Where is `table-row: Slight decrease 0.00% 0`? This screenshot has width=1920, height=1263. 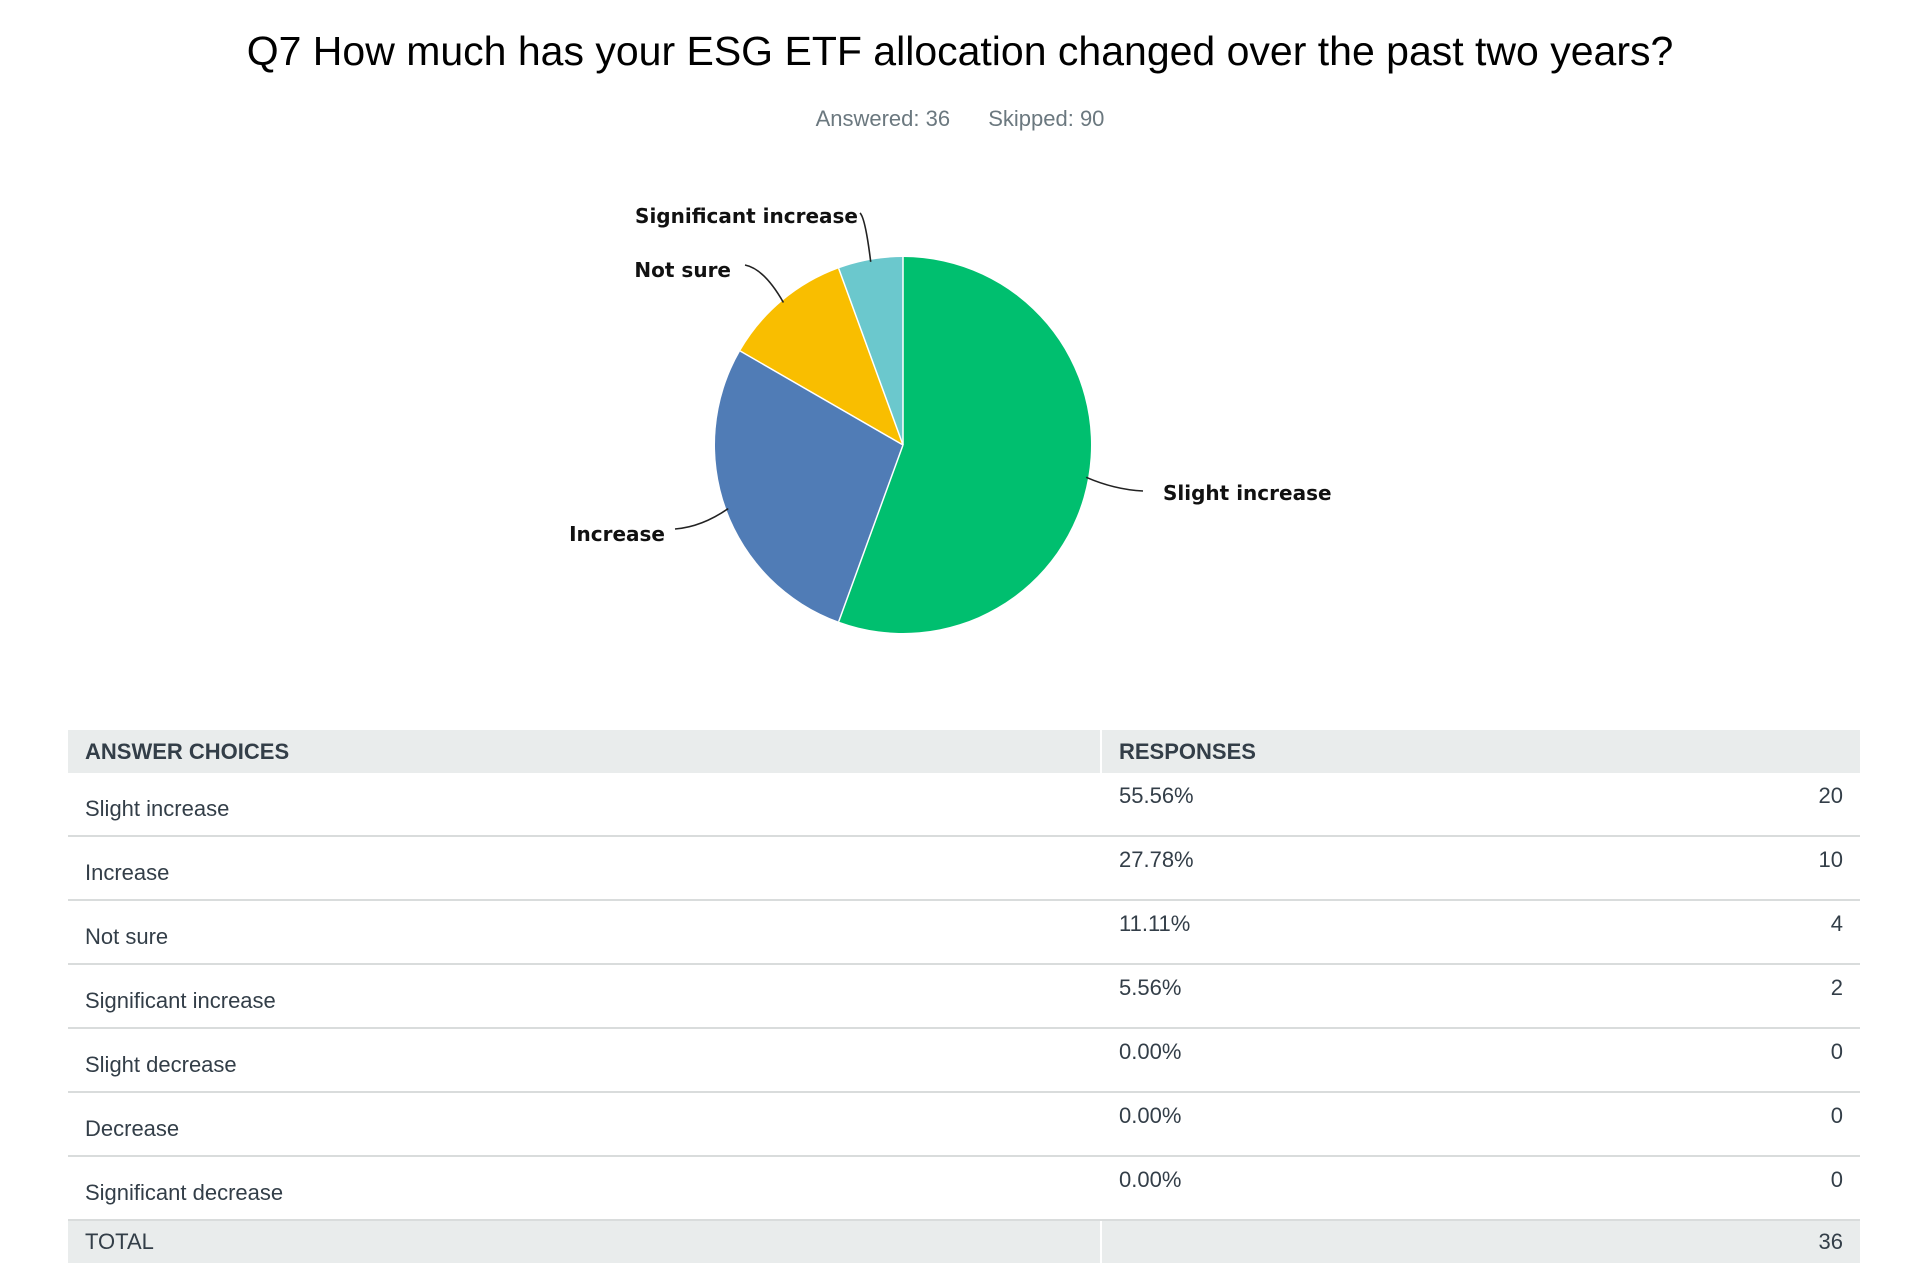 table-row: Slight decrease 0.00% 0 is located at coordinates (964, 1060).